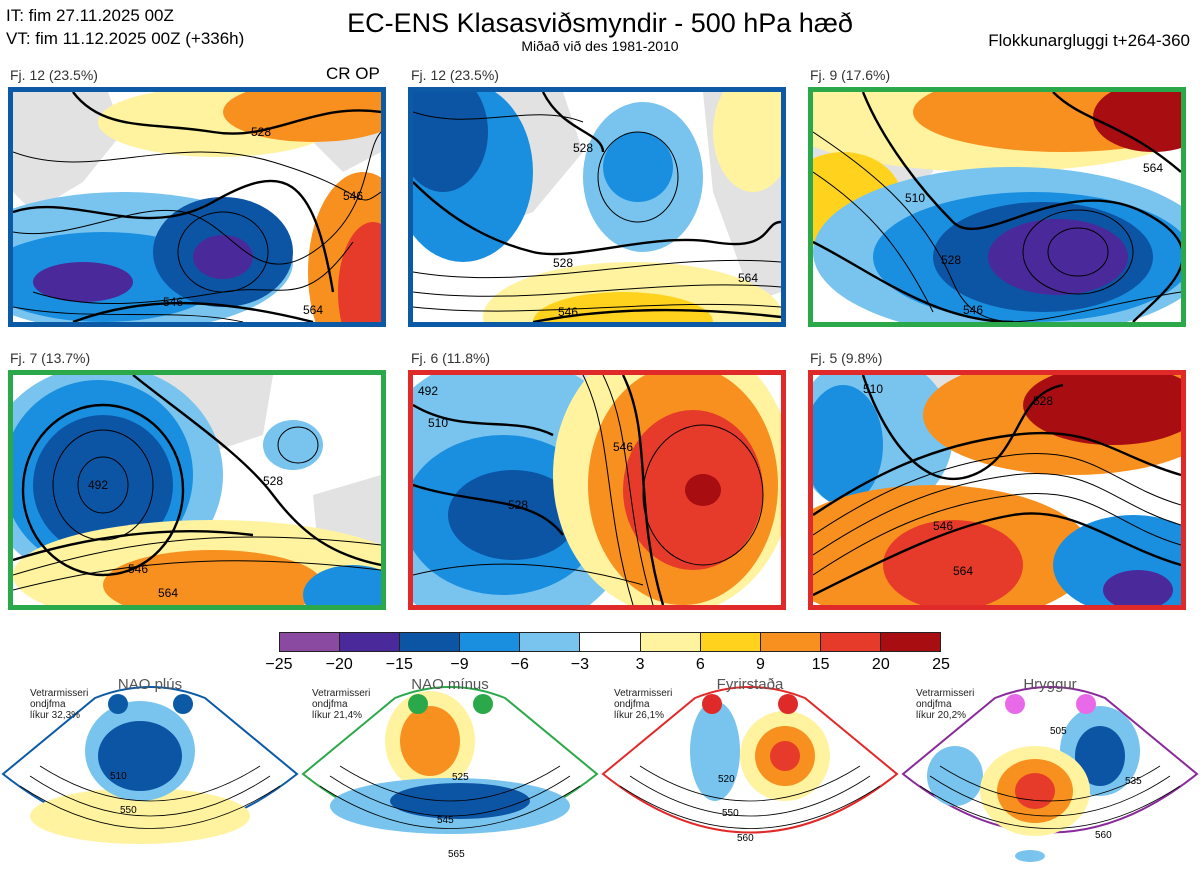  I want to click on colorbar-tick-label: 3, so click(640, 664).